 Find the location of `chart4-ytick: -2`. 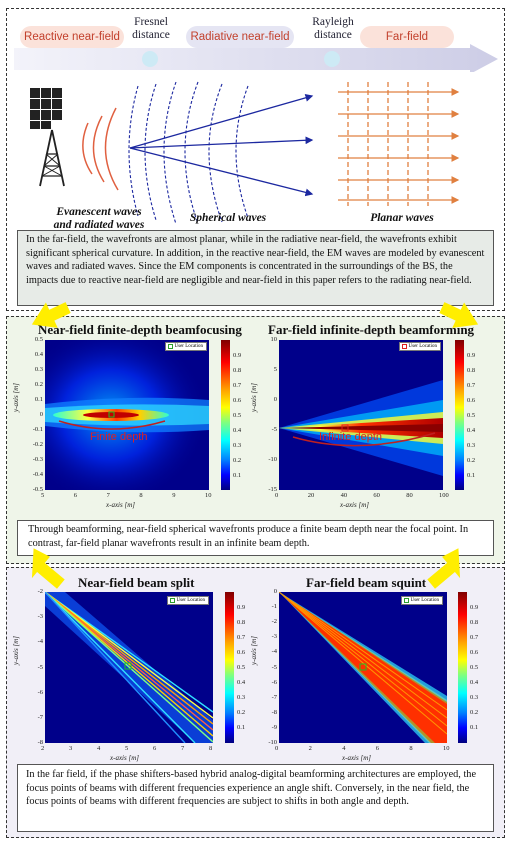

chart4-ytick: -2 is located at coordinates (274, 622).